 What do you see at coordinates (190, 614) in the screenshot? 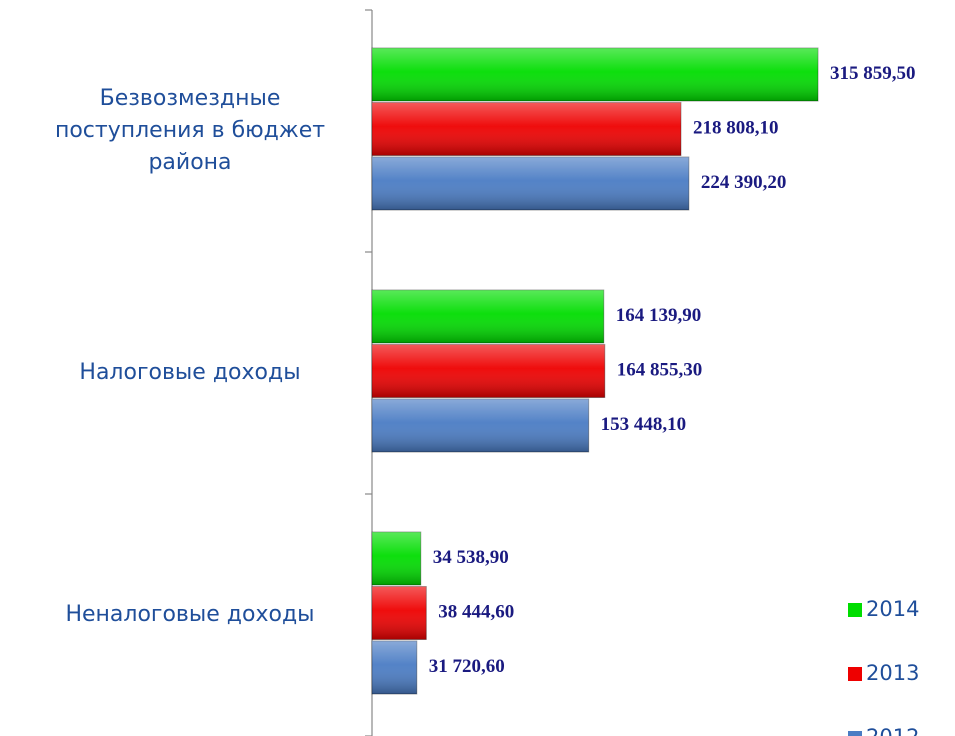
I see `category-label: Неналоговые доходы` at bounding box center [190, 614].